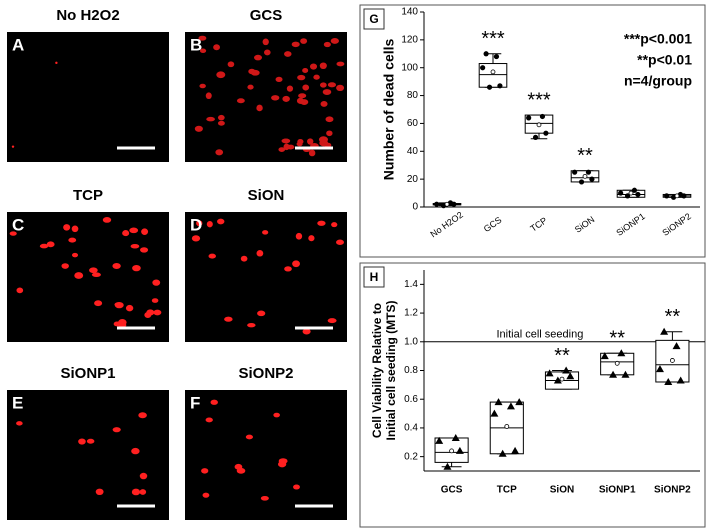  I want to click on x-tick-label: SiONP1, so click(630, 224).